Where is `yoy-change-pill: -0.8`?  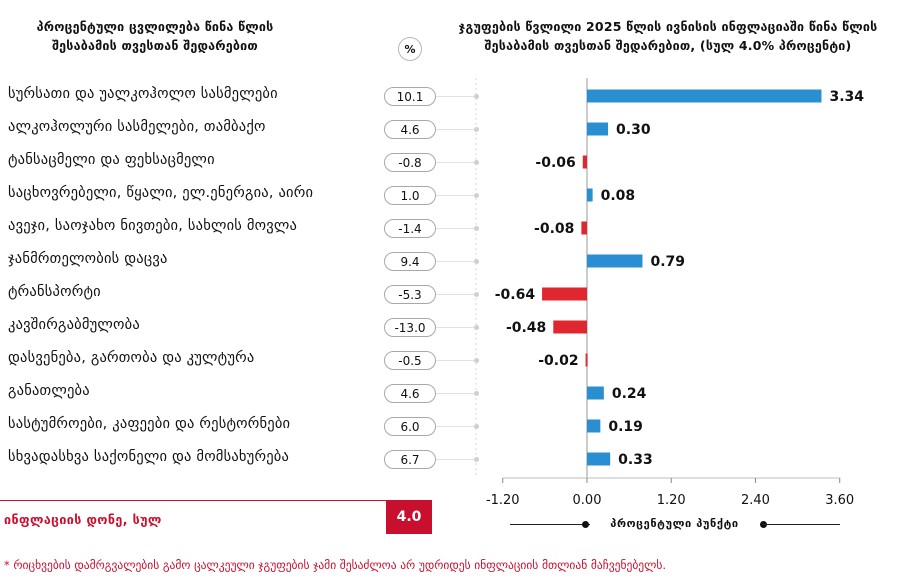 yoy-change-pill: -0.8 is located at coordinates (410, 162).